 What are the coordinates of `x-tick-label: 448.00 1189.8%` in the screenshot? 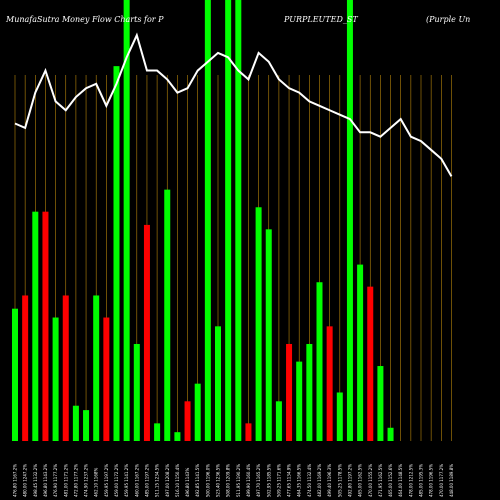 It's located at (451, 480).